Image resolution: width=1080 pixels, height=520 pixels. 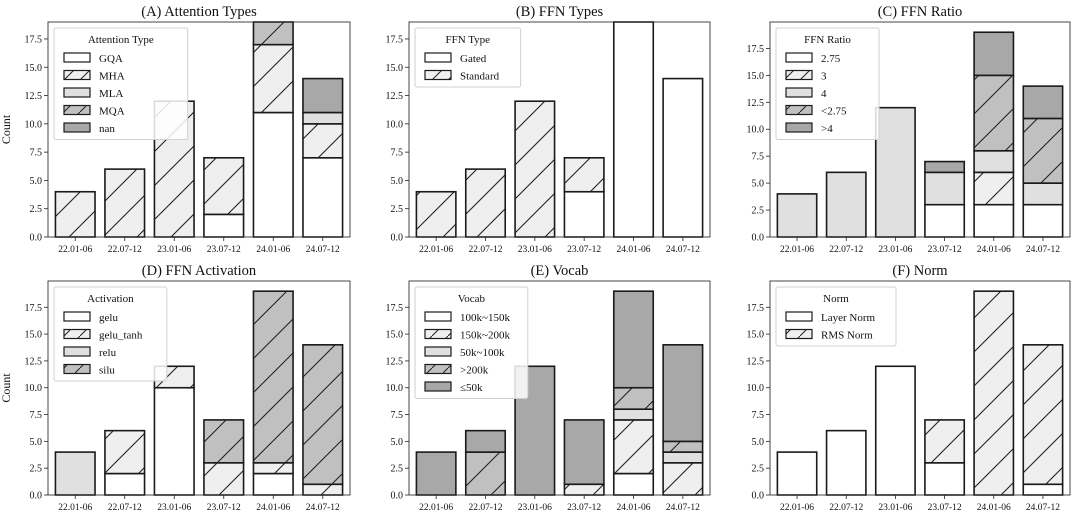 I want to click on legend: Norm Layer Norm RMS Norm, so click(x=836, y=316).